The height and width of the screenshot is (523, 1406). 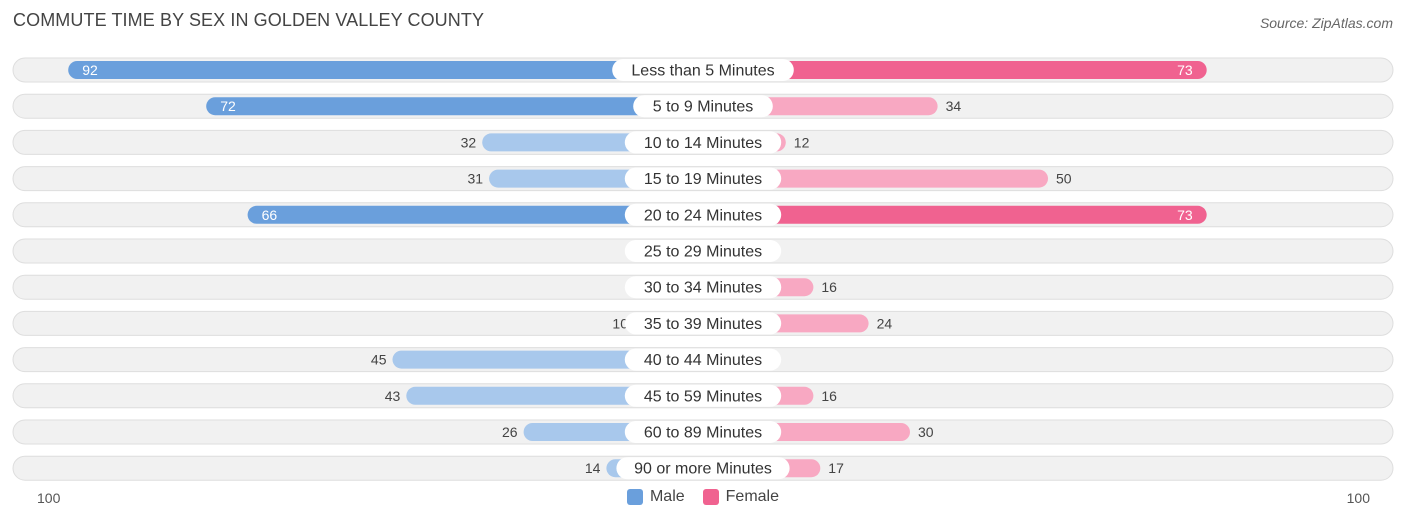 I want to click on category-label: 30 to 34 Minutes, so click(x=703, y=288).